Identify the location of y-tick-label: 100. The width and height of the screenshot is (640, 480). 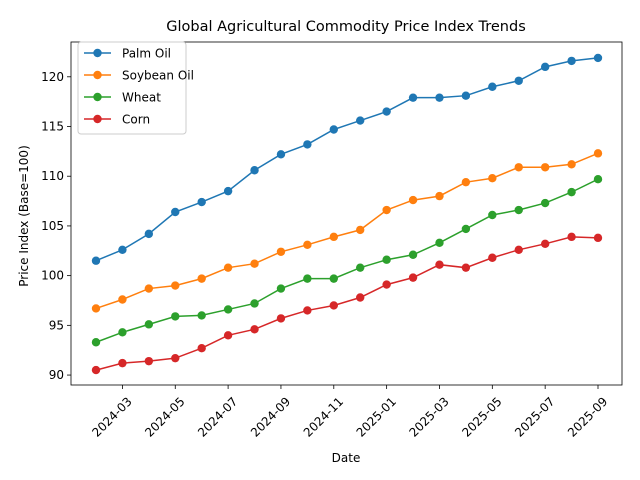
(52, 276).